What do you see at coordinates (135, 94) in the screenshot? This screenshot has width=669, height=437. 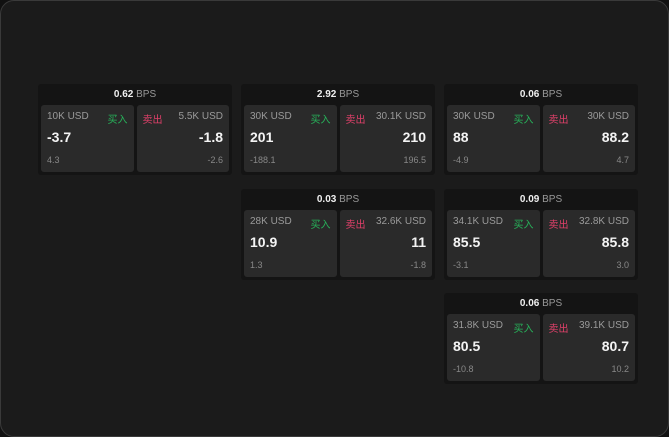 I see `spread-header: 0.62 BPS` at bounding box center [135, 94].